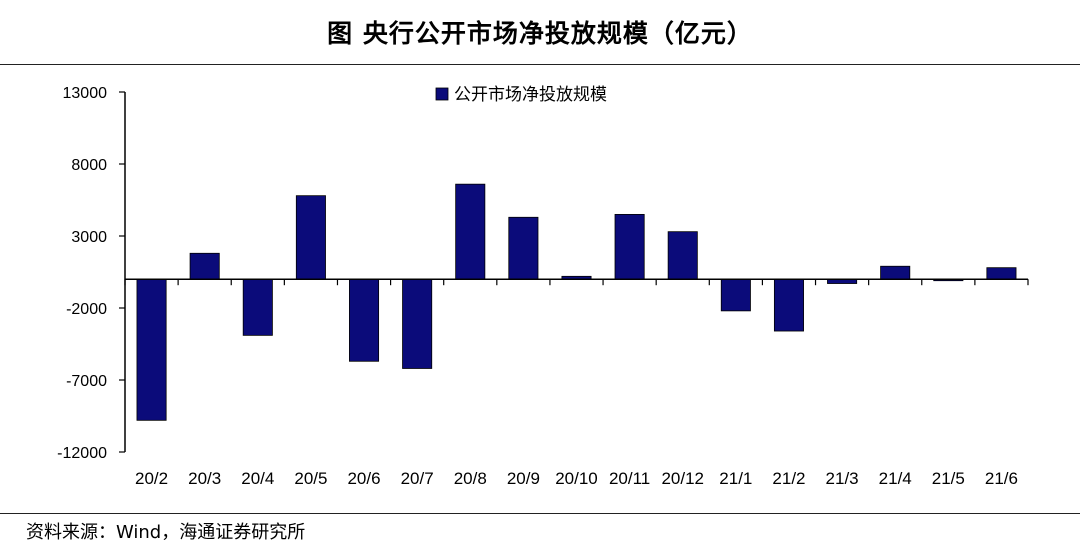 The width and height of the screenshot is (1080, 547). What do you see at coordinates (540, 530) in the screenshot?
I see `source-note: 资料来源：Wind，海通证券研究所` at bounding box center [540, 530].